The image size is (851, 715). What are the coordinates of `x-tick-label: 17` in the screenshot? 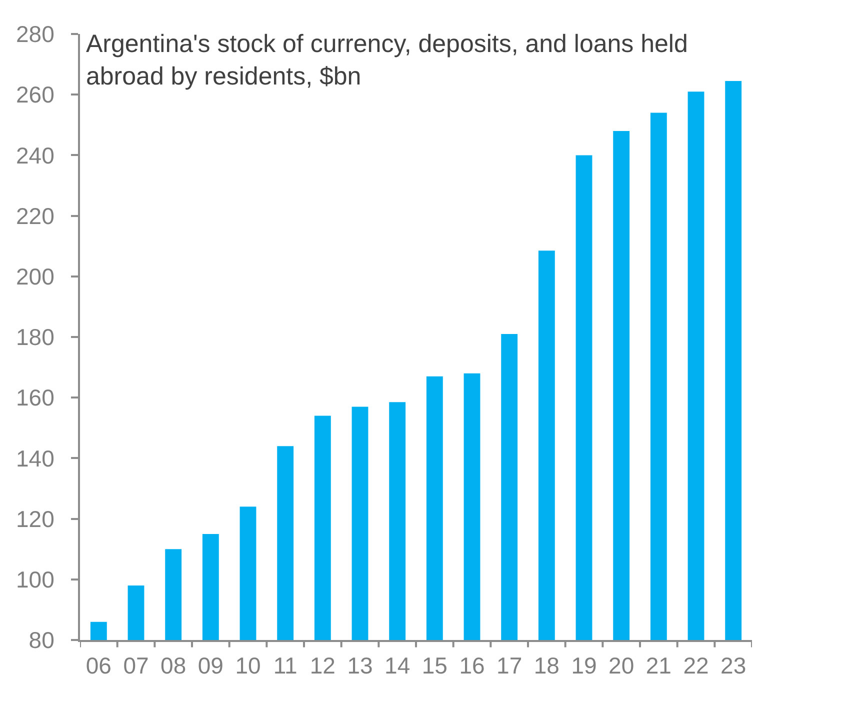 It's located at (509, 665).